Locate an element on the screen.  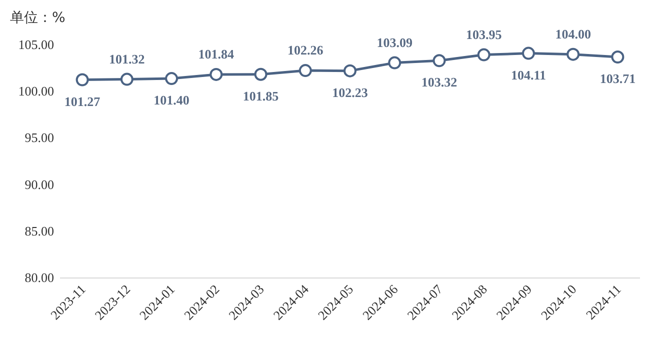
y-axis-title: 单位：% is located at coordinates (38, 18).